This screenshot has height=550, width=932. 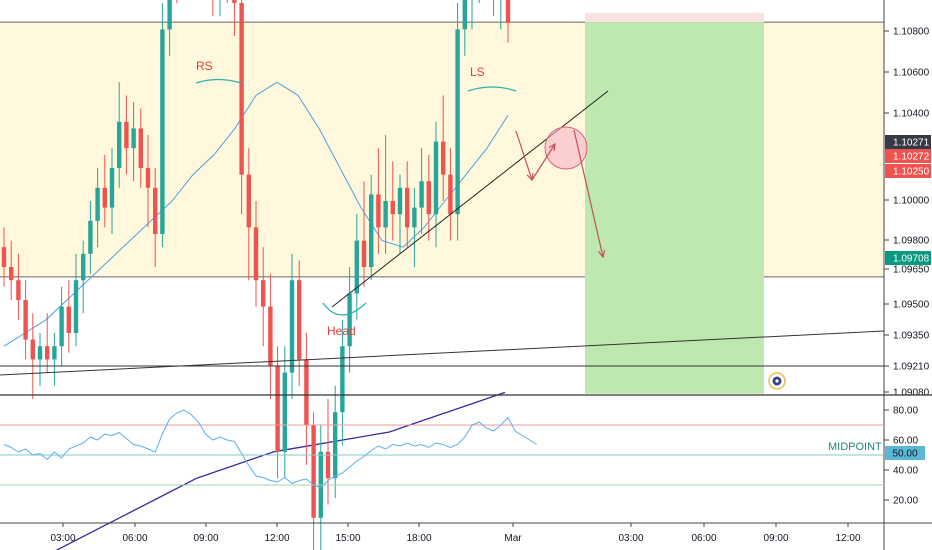 I want to click on price-tick-label: 1.09210, so click(x=911, y=367).